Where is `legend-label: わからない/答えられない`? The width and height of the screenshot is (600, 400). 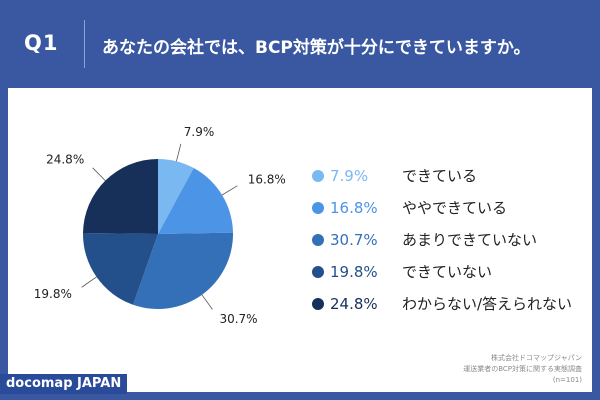 legend-label: わからない/答えられない is located at coordinates (487, 304).